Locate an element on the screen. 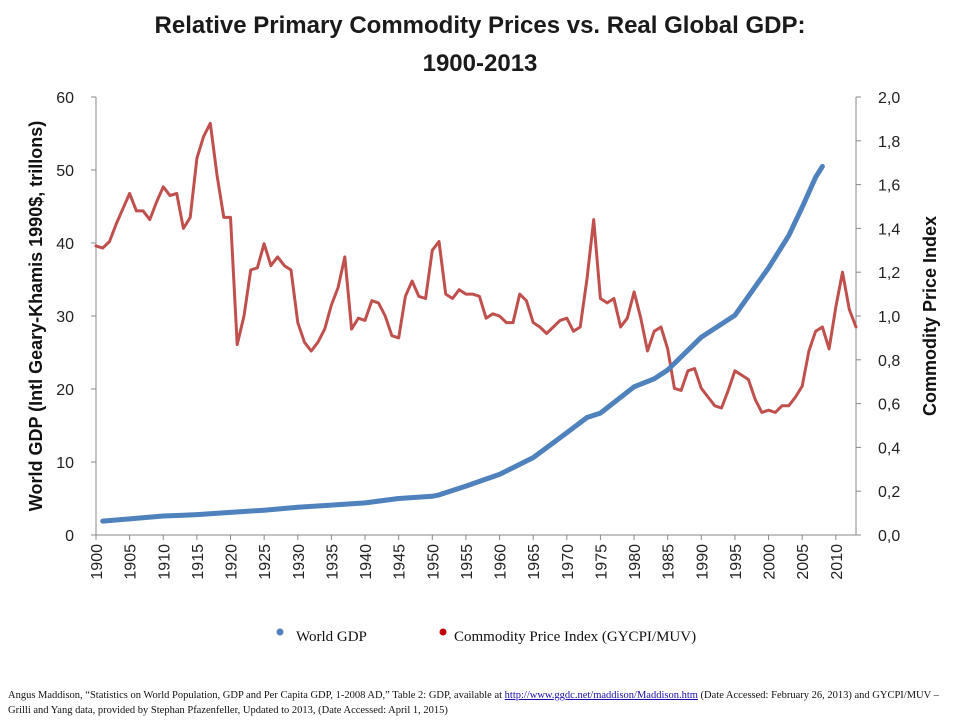 This screenshot has height=720, width=960. legend-marker-commodity is located at coordinates (443, 632).